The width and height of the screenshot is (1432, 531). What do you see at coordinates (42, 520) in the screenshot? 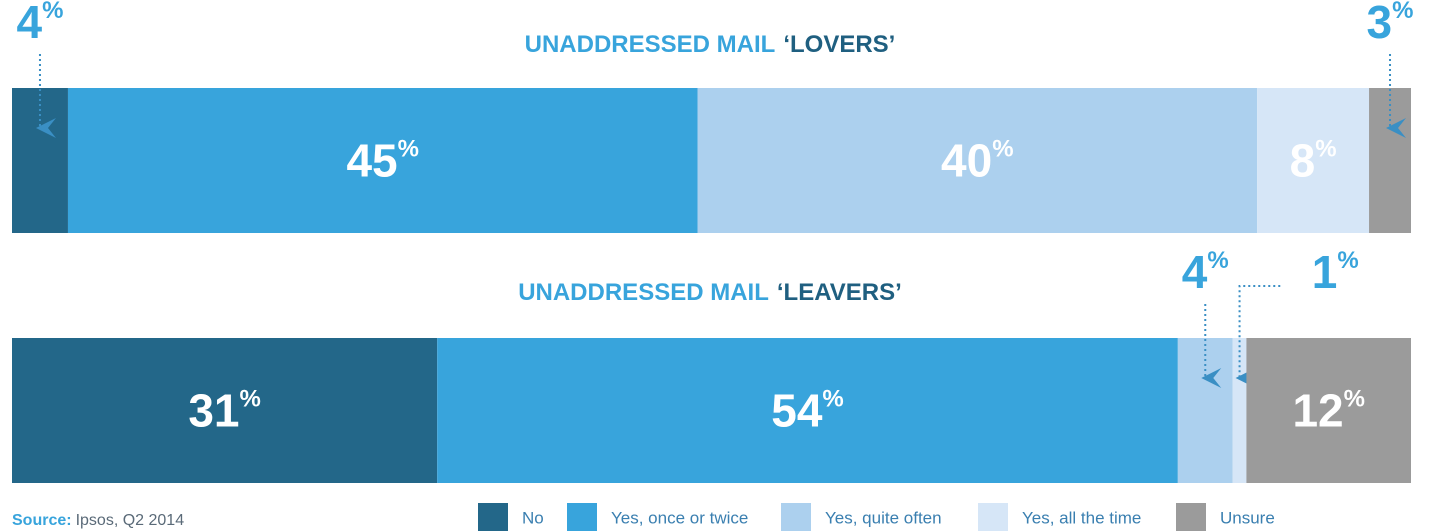
I see `source-label: Source:` at bounding box center [42, 520].